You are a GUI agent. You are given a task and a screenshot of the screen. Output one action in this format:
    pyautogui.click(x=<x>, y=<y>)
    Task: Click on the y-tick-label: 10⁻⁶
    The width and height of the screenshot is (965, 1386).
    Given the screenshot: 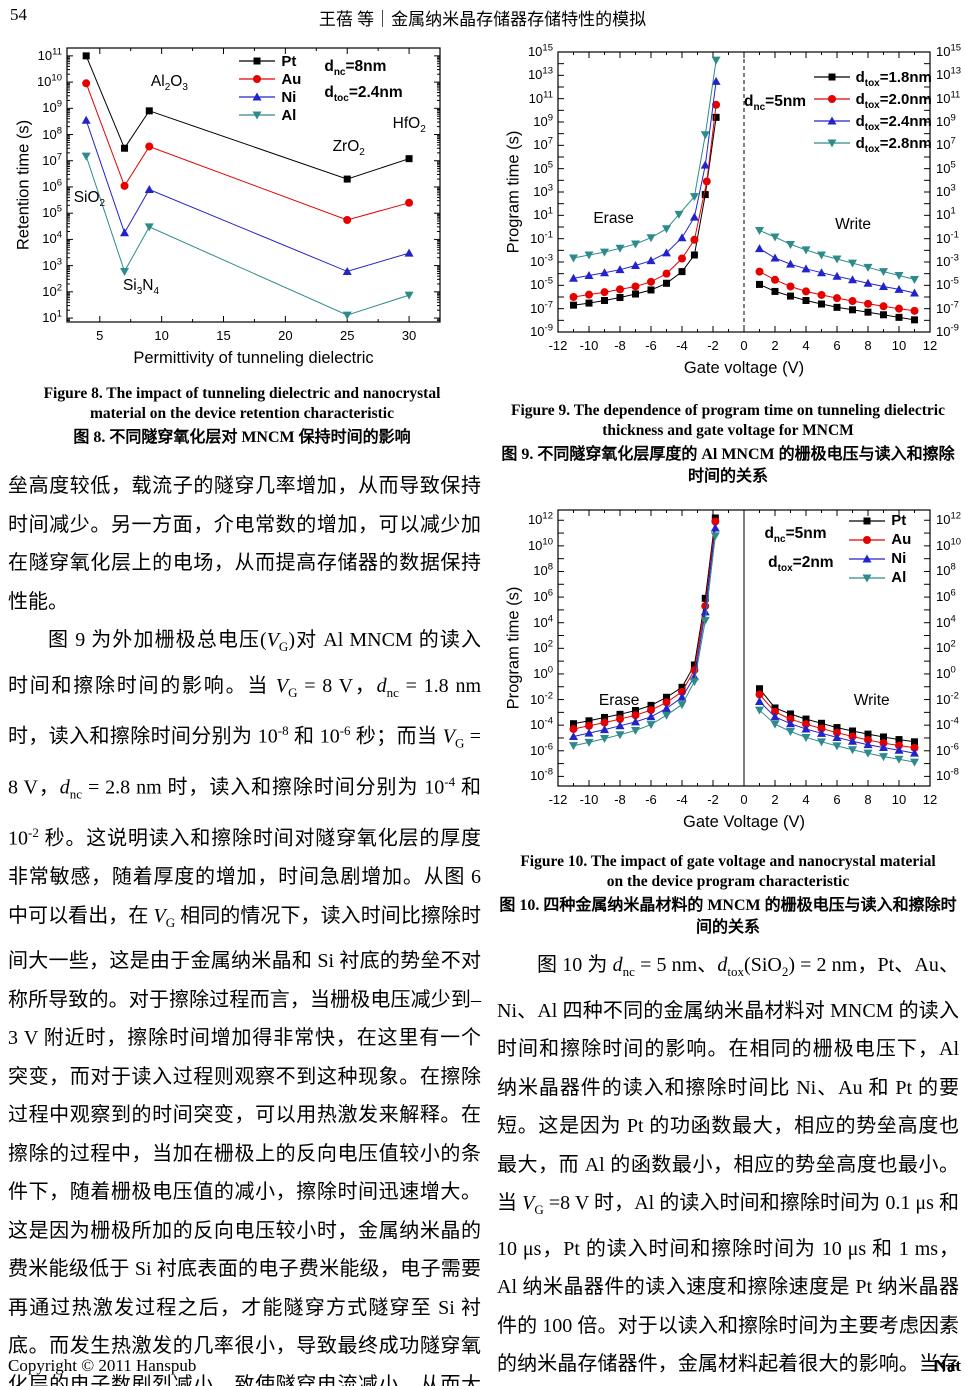 What is the action you would take?
    pyautogui.click(x=541, y=749)
    